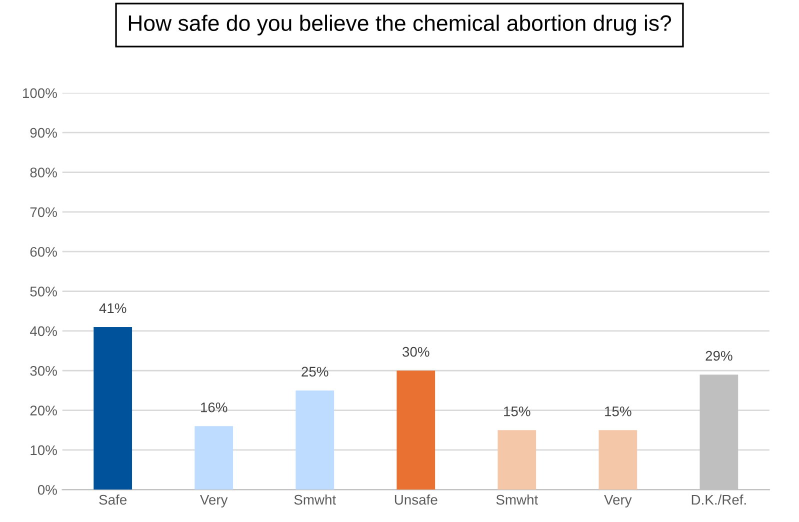  Describe the element at coordinates (43, 173) in the screenshot. I see `y-tick-label: 80%` at that location.